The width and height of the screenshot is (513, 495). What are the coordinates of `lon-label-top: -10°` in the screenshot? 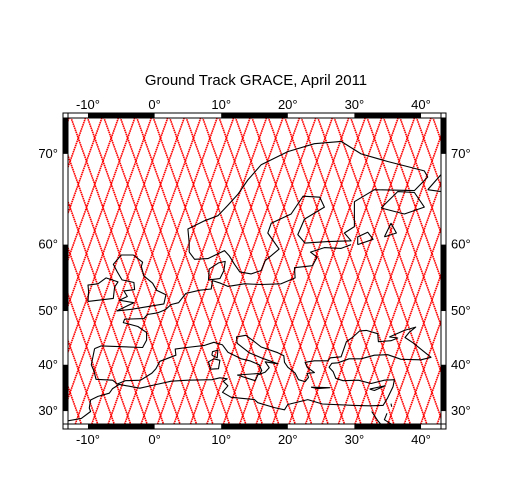 It's located at (88, 104).